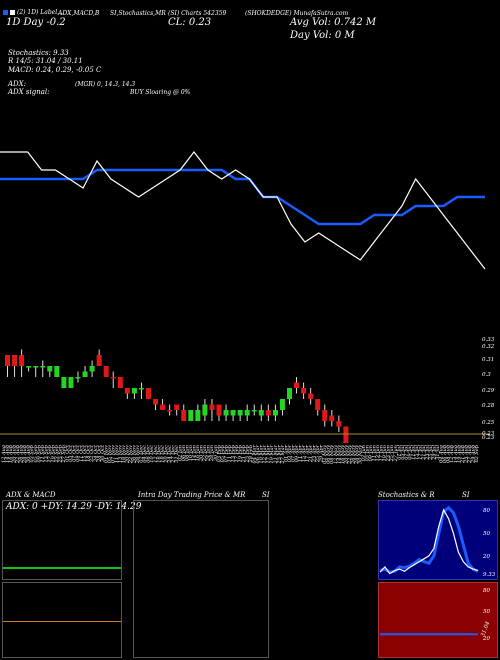  I want to click on price-tick-label: 0.3, so click(486, 375).